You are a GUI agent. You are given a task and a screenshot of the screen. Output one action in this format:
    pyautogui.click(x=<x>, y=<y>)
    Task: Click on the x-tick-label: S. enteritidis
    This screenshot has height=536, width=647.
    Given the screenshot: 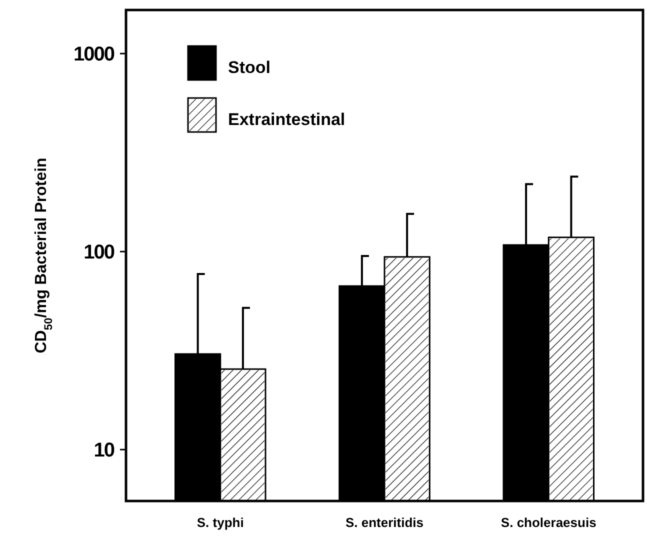 What is the action you would take?
    pyautogui.click(x=384, y=522)
    